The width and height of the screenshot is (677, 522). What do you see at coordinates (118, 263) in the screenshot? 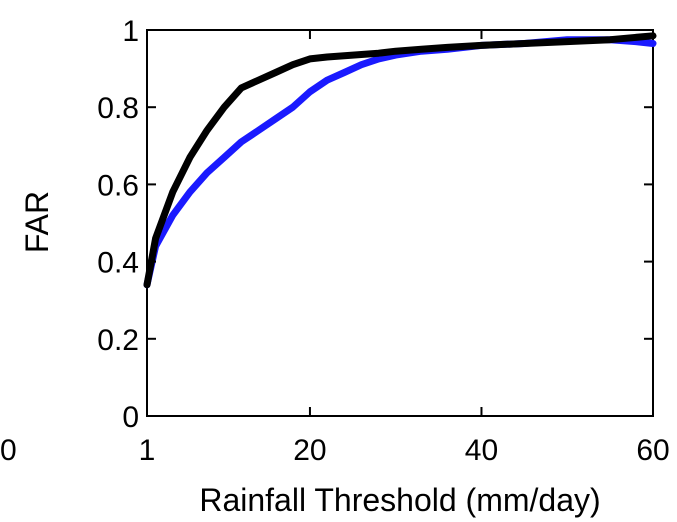
I see `y-tick-label-2: 0.4` at bounding box center [118, 263].